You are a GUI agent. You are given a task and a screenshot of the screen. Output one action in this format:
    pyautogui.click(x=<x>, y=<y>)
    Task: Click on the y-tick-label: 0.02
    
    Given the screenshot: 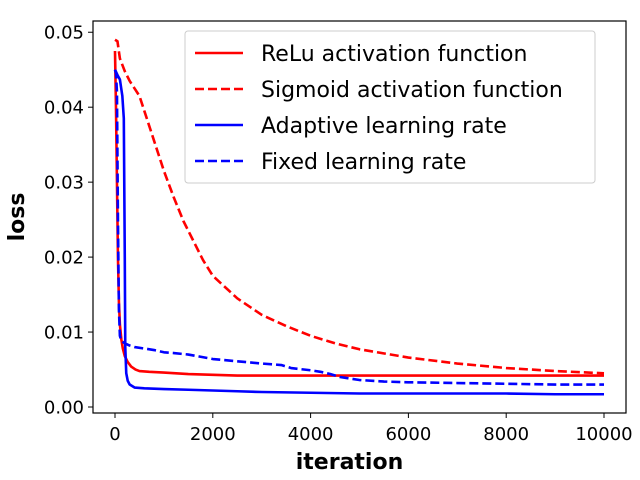 What is the action you would take?
    pyautogui.click(x=64, y=258)
    